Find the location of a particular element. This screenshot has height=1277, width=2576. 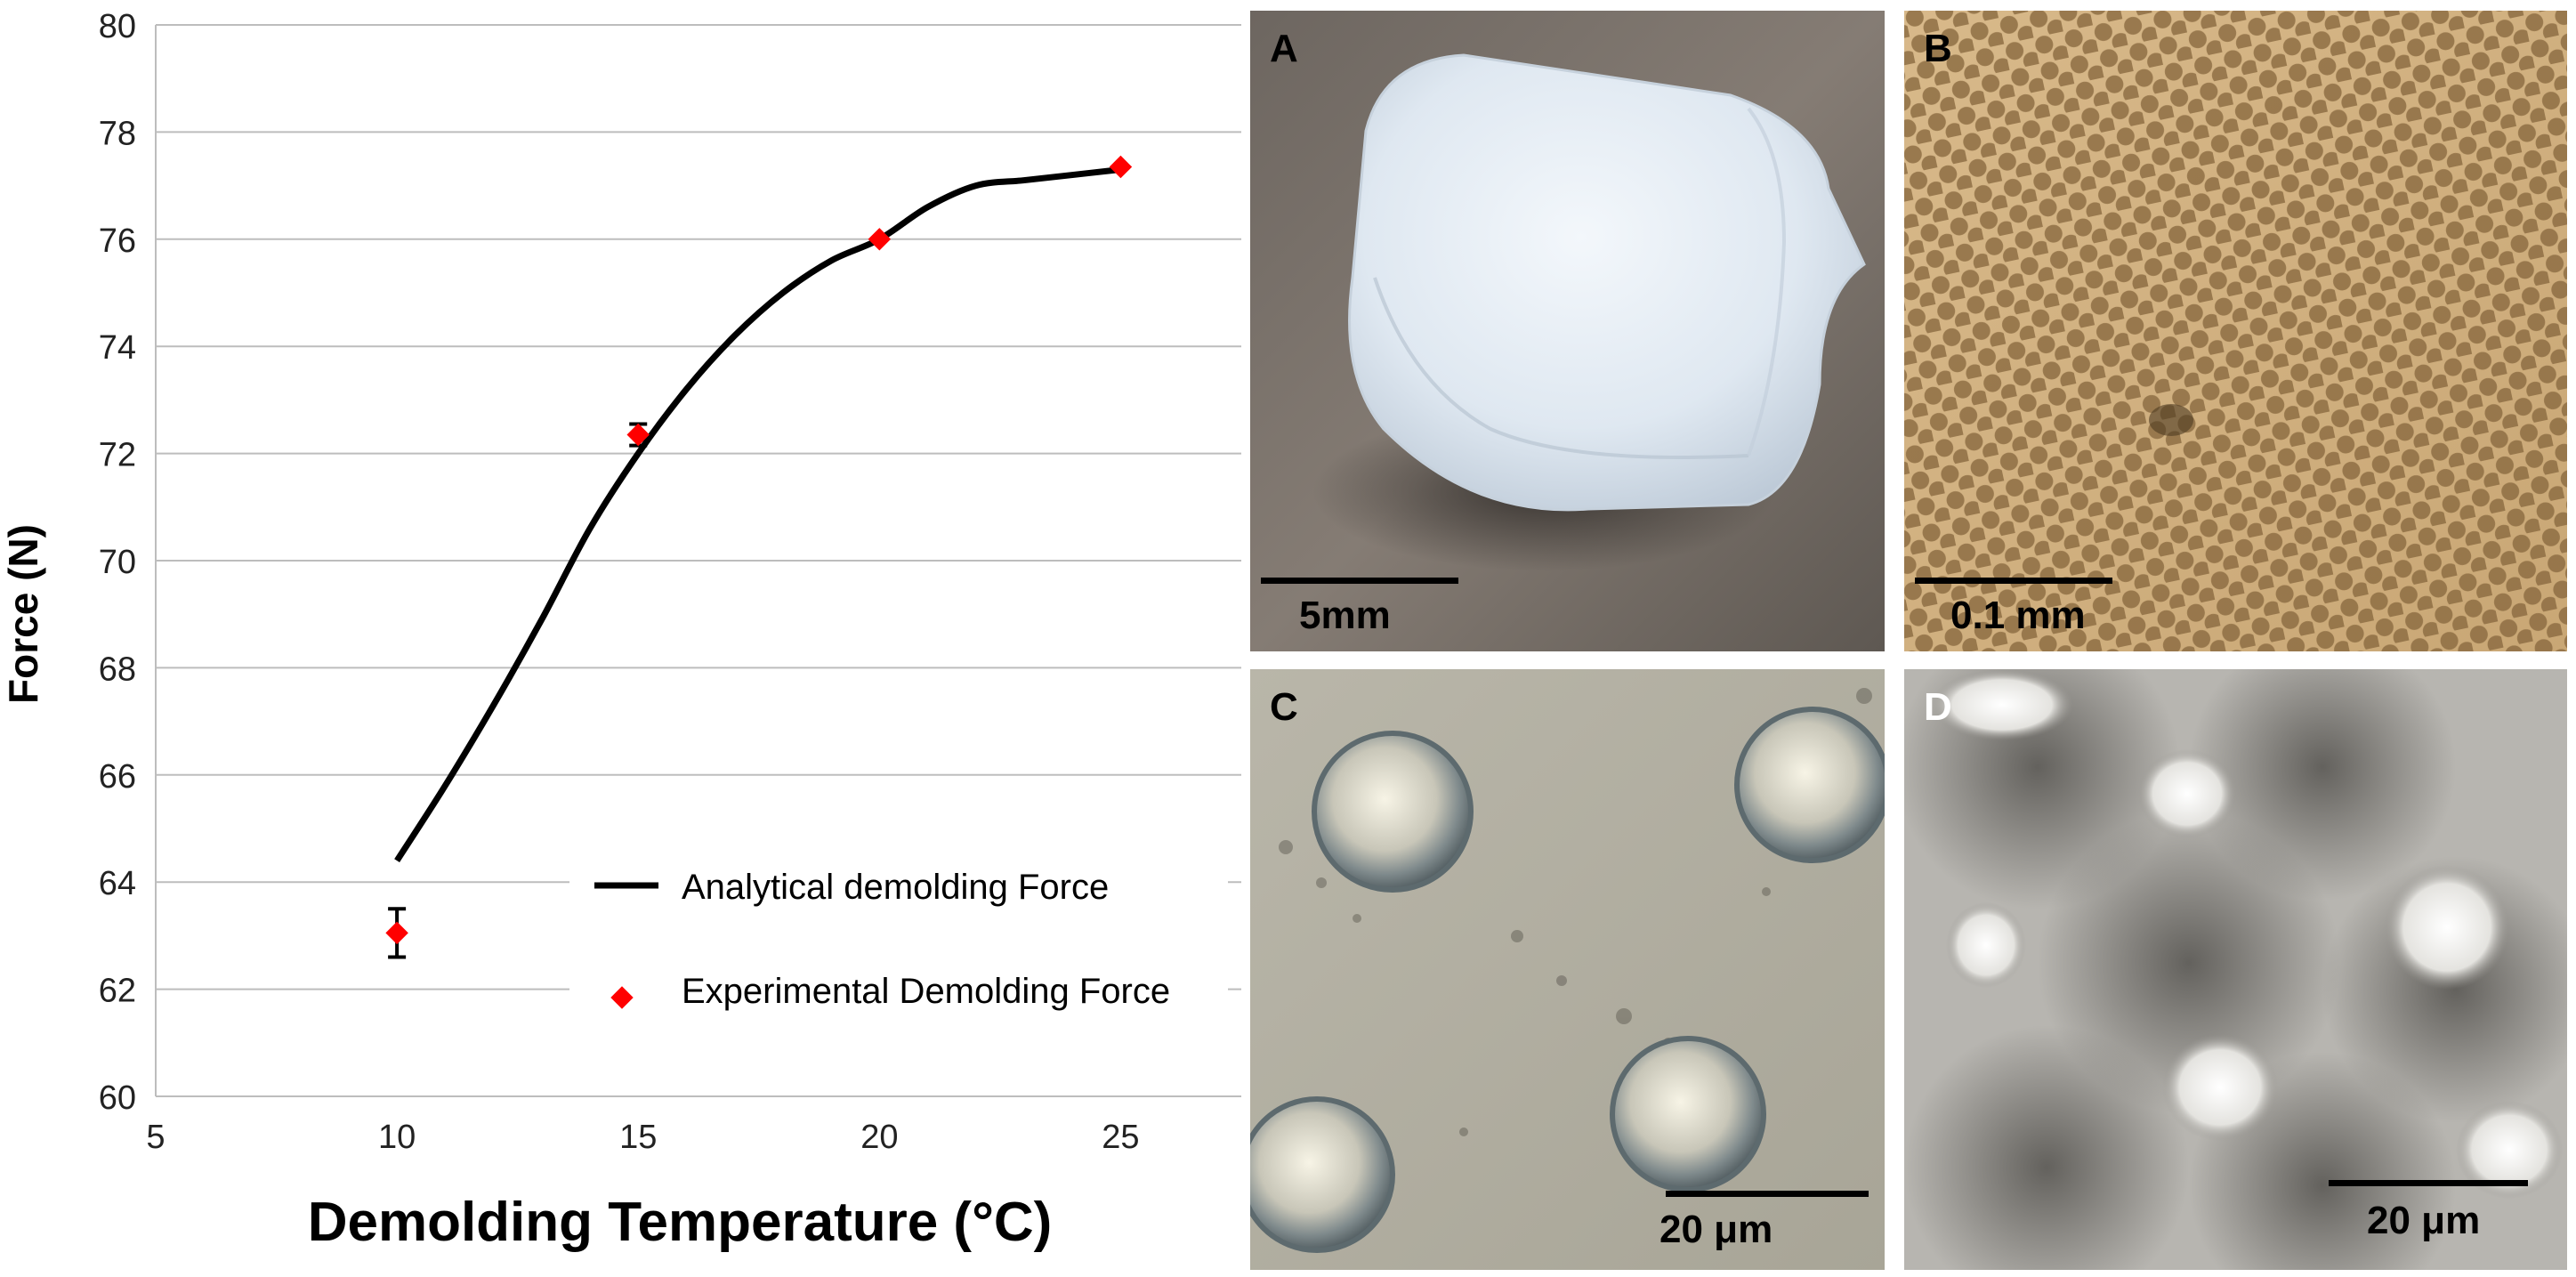

legend-label-analytical: Analytical demolding Force is located at coordinates (895, 887).